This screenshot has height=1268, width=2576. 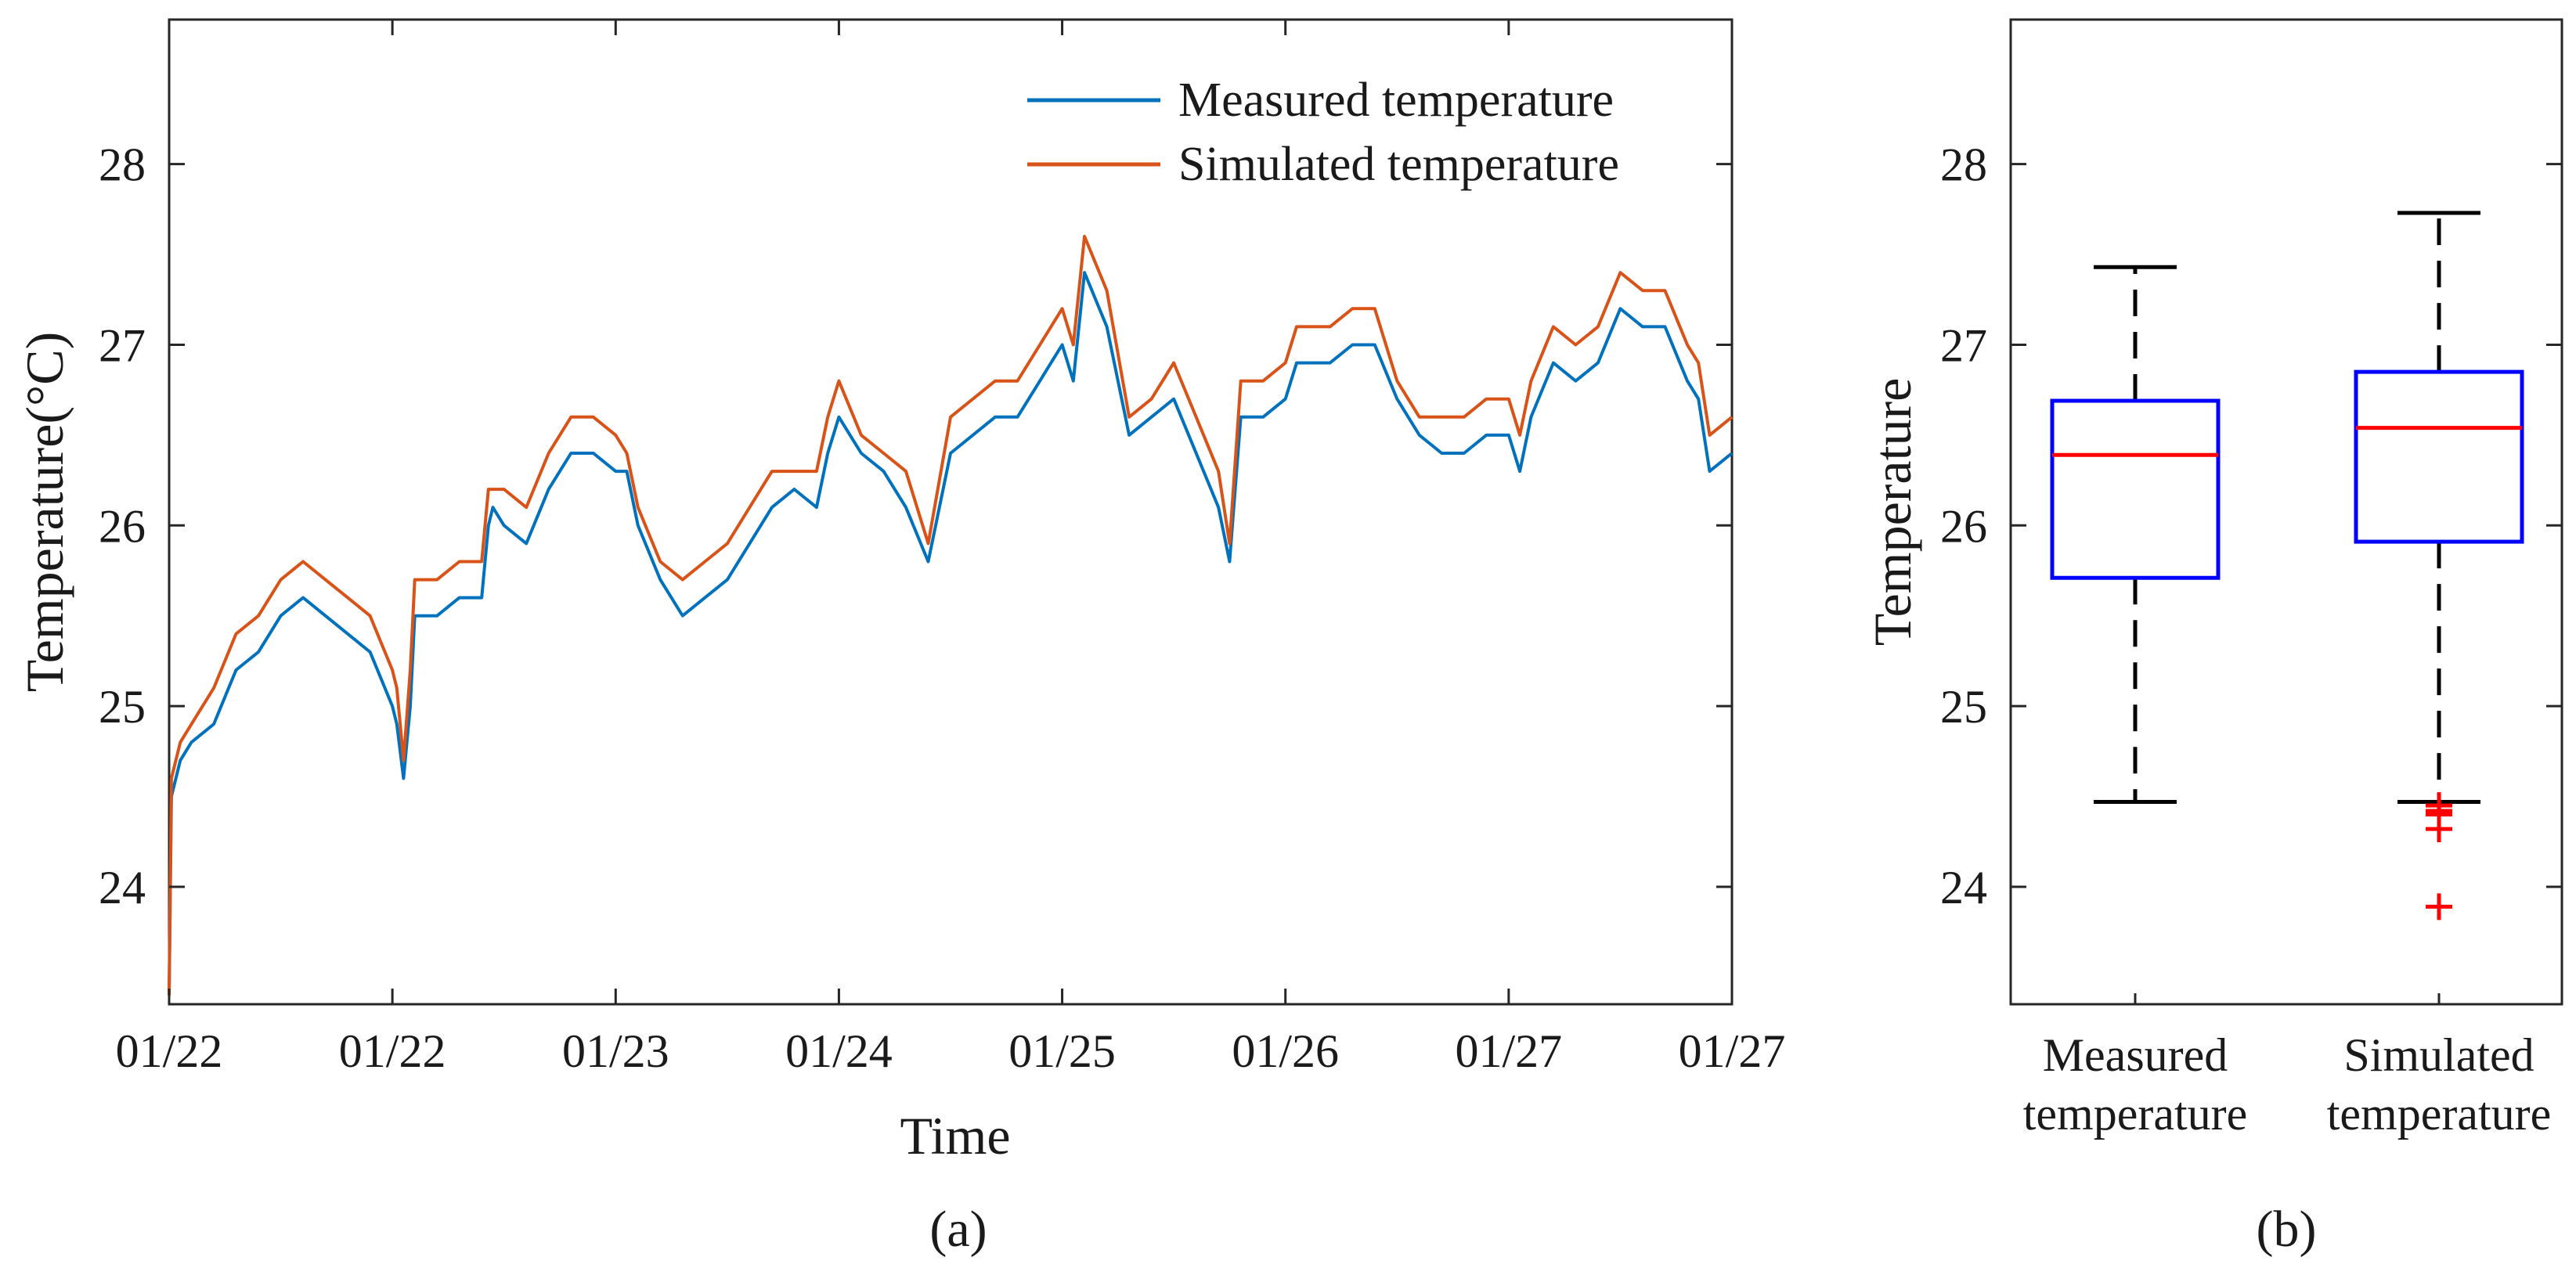 I want to click on b-y-tick-label: 24, so click(x=1963, y=887).